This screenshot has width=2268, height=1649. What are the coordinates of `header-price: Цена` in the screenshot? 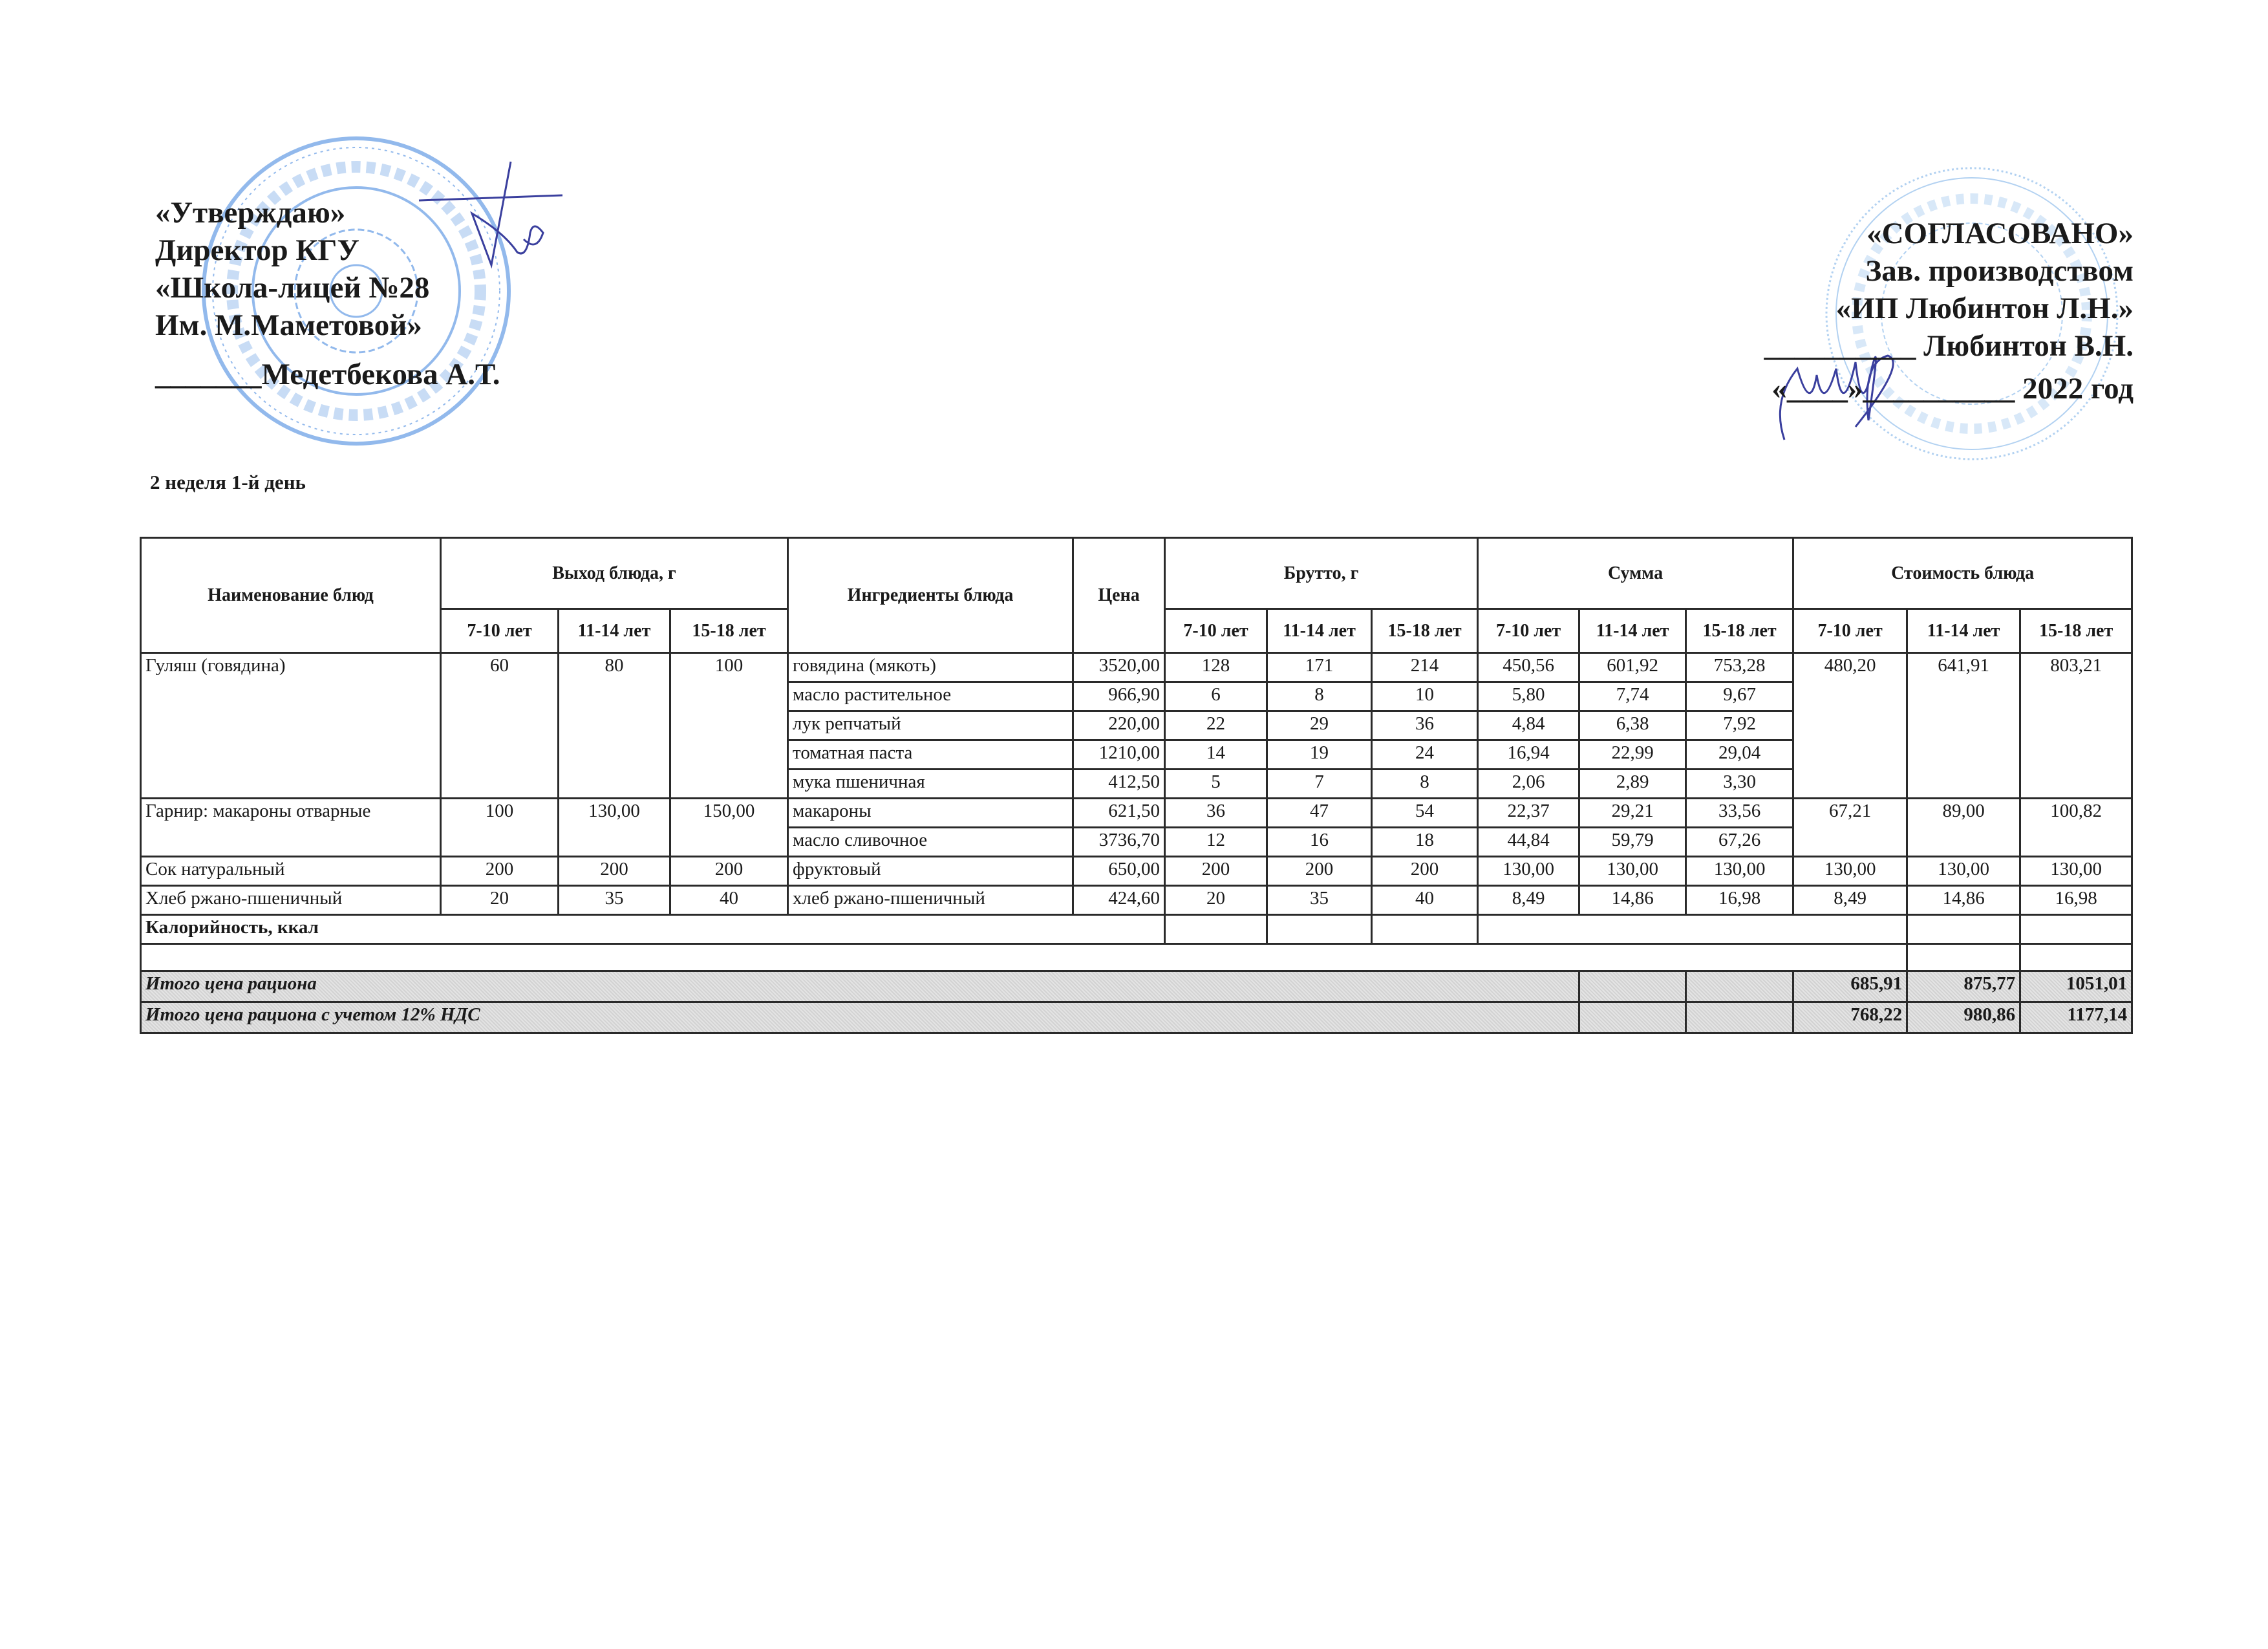 It's located at (1119, 595).